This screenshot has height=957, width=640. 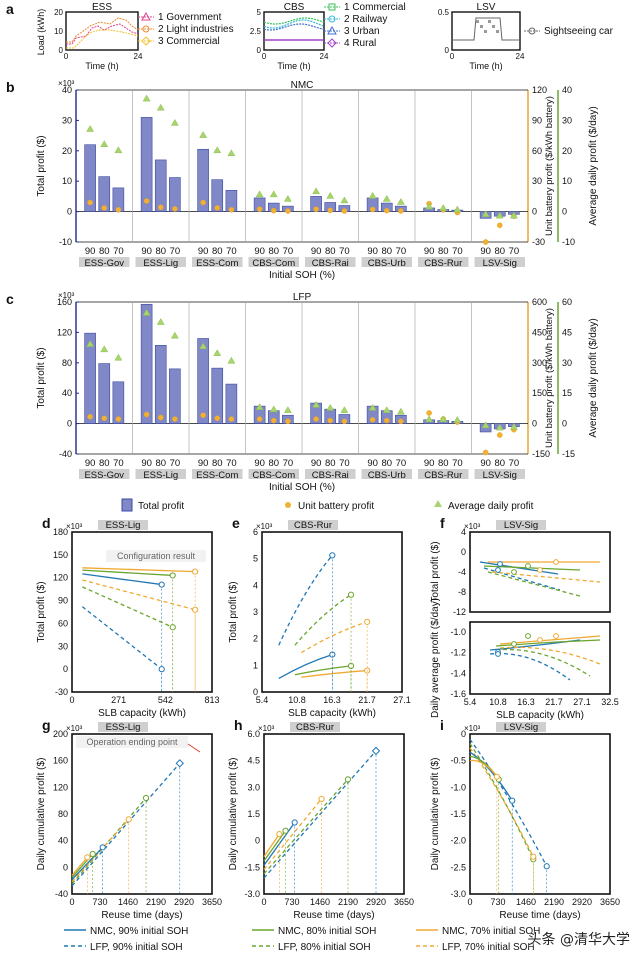 I want to click on h-title: CBS-Rur, so click(x=315, y=727).